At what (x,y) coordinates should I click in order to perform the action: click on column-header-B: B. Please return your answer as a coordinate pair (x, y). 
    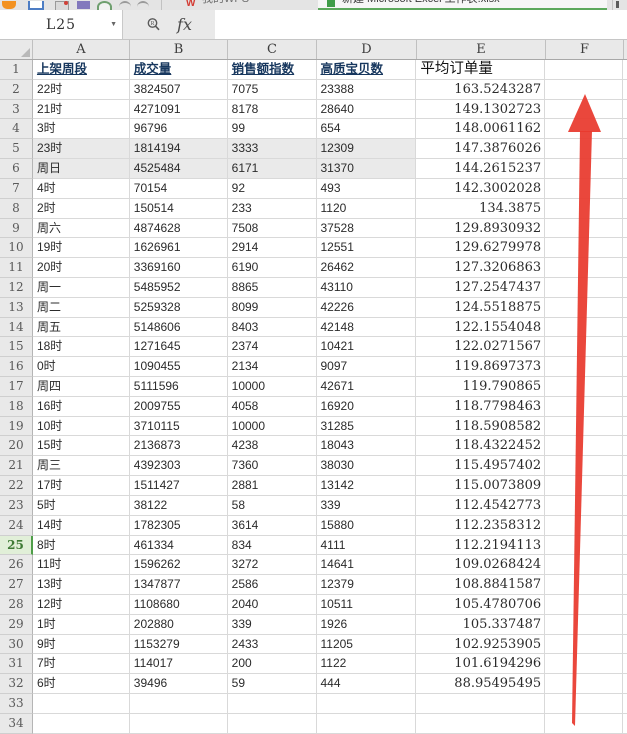
    Looking at the image, I should click on (179, 49).